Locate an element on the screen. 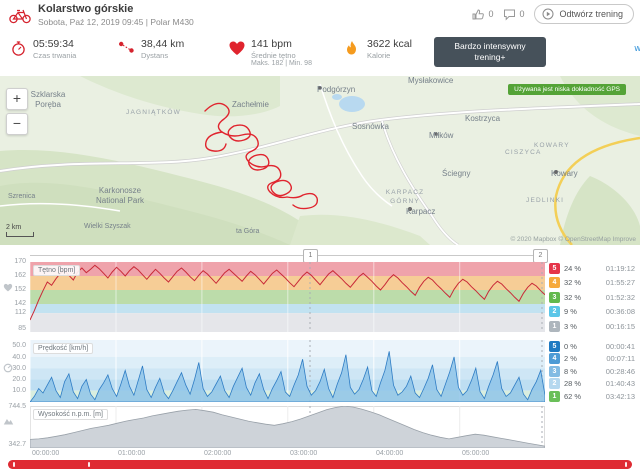 The height and width of the screenshot is (472, 640). stat-calories: 3622 kcal Kalorie is located at coordinates (378, 49).